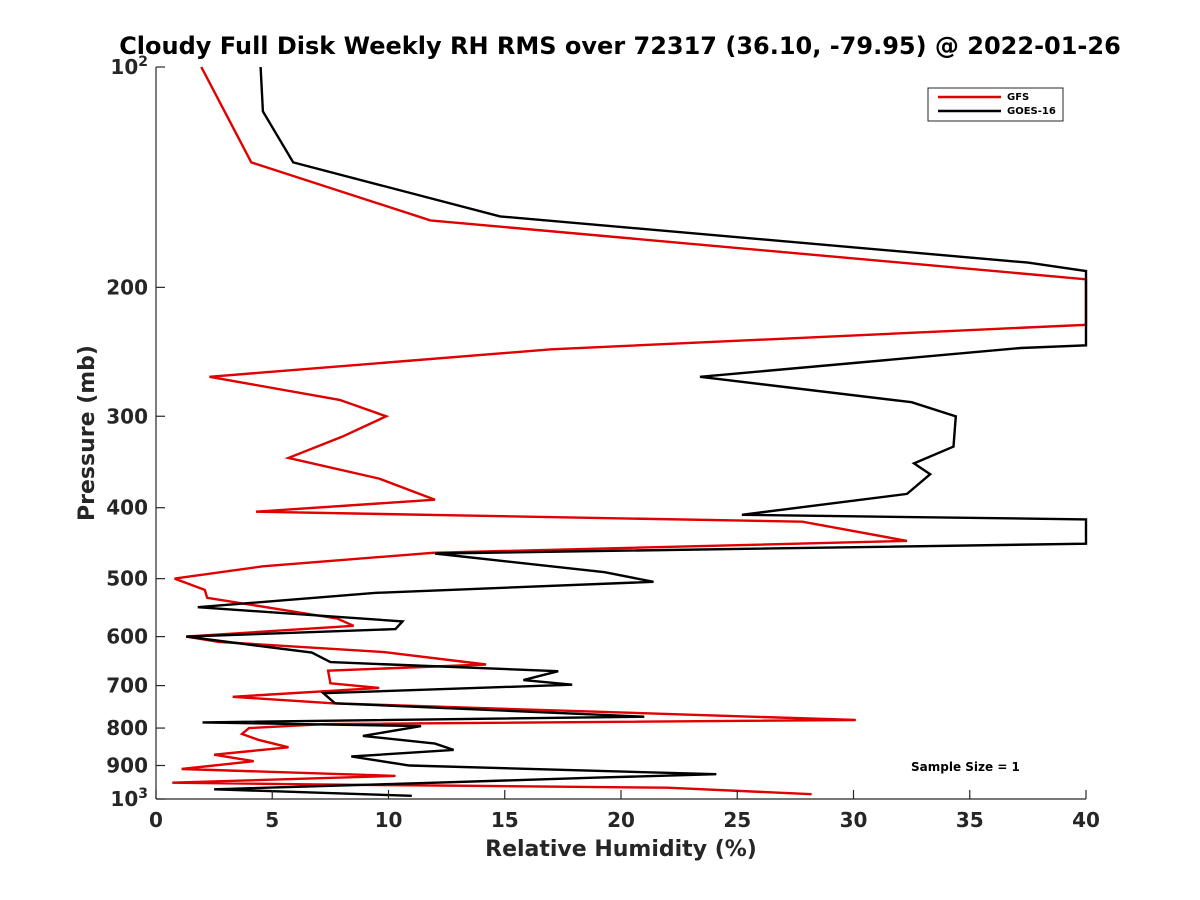 Image resolution: width=1200 pixels, height=900 pixels. Describe the element at coordinates (272, 820) in the screenshot. I see `x-tick-label: 5` at that location.